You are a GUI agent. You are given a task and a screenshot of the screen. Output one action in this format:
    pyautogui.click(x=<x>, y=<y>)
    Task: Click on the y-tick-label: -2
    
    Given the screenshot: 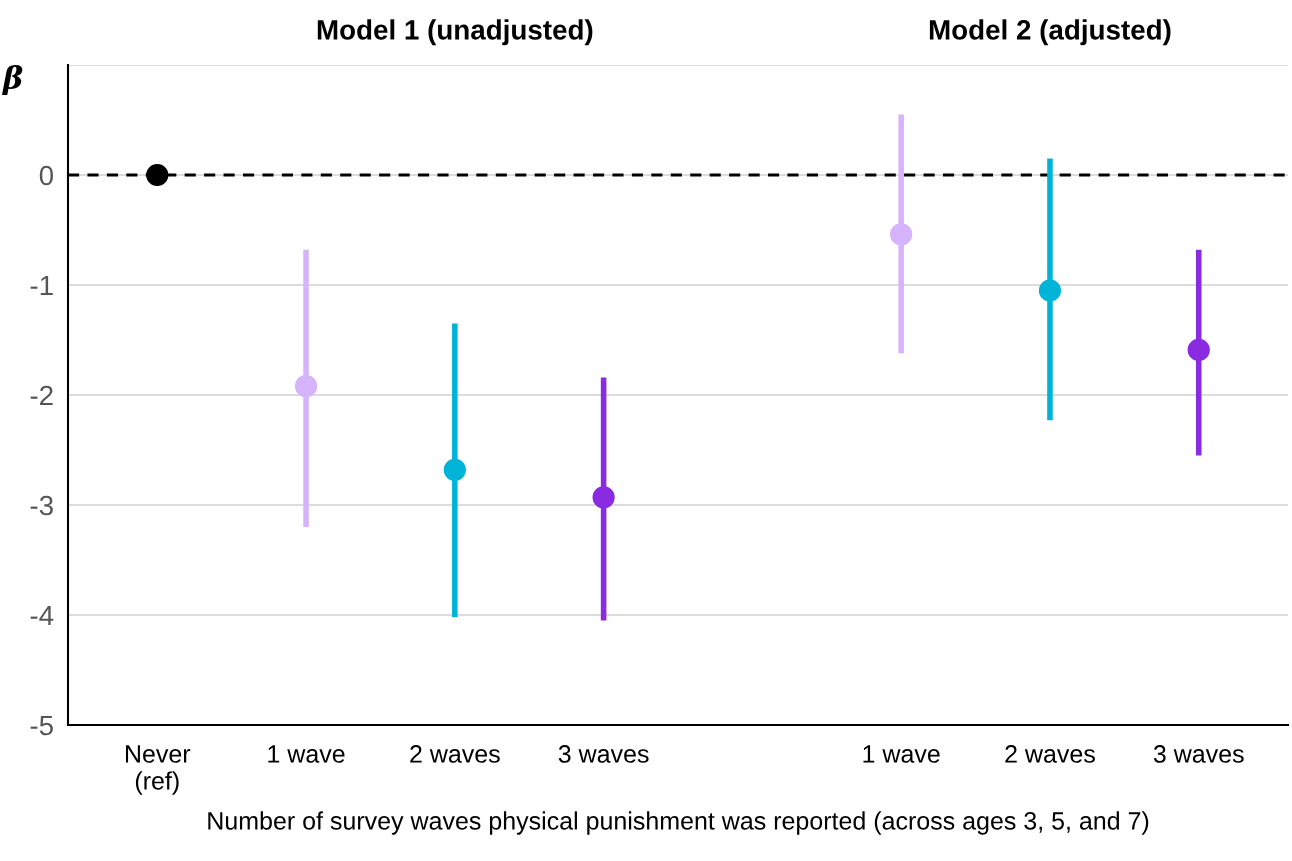 What is the action you would take?
    pyautogui.click(x=41, y=395)
    